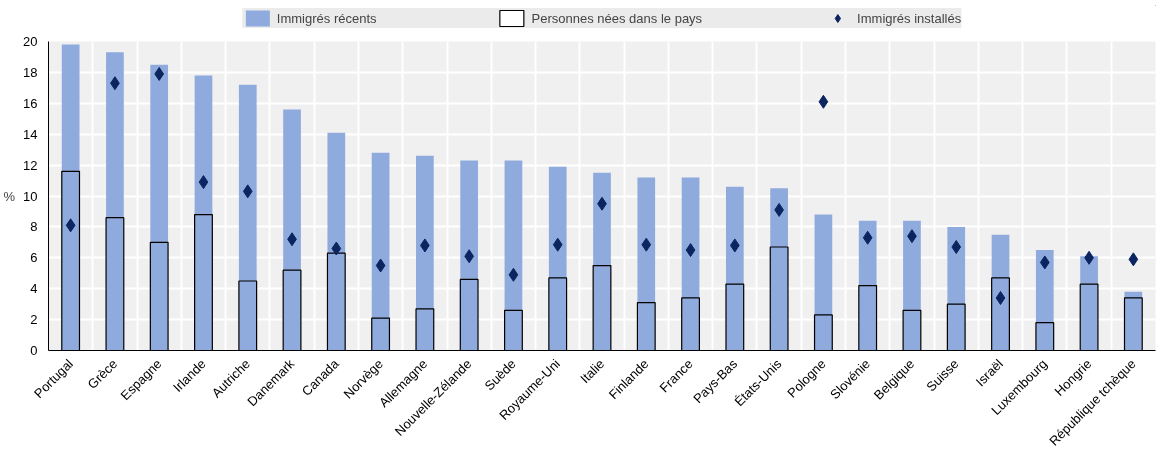 Image resolution: width=1166 pixels, height=464 pixels. Describe the element at coordinates (326, 18) in the screenshot. I see `legend-label: Immigrés récents` at that location.